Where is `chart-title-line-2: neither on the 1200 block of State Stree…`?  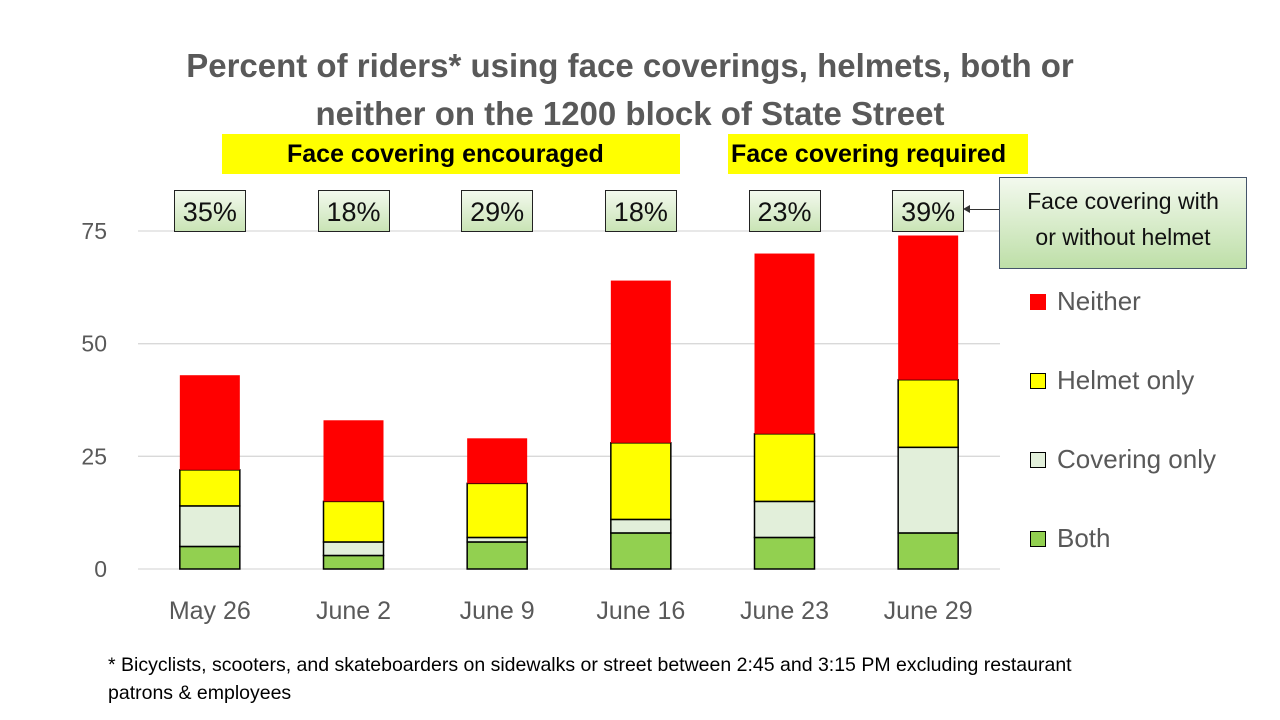
chart-title-line-2: neither on the 1200 block of State Stree… is located at coordinates (630, 113).